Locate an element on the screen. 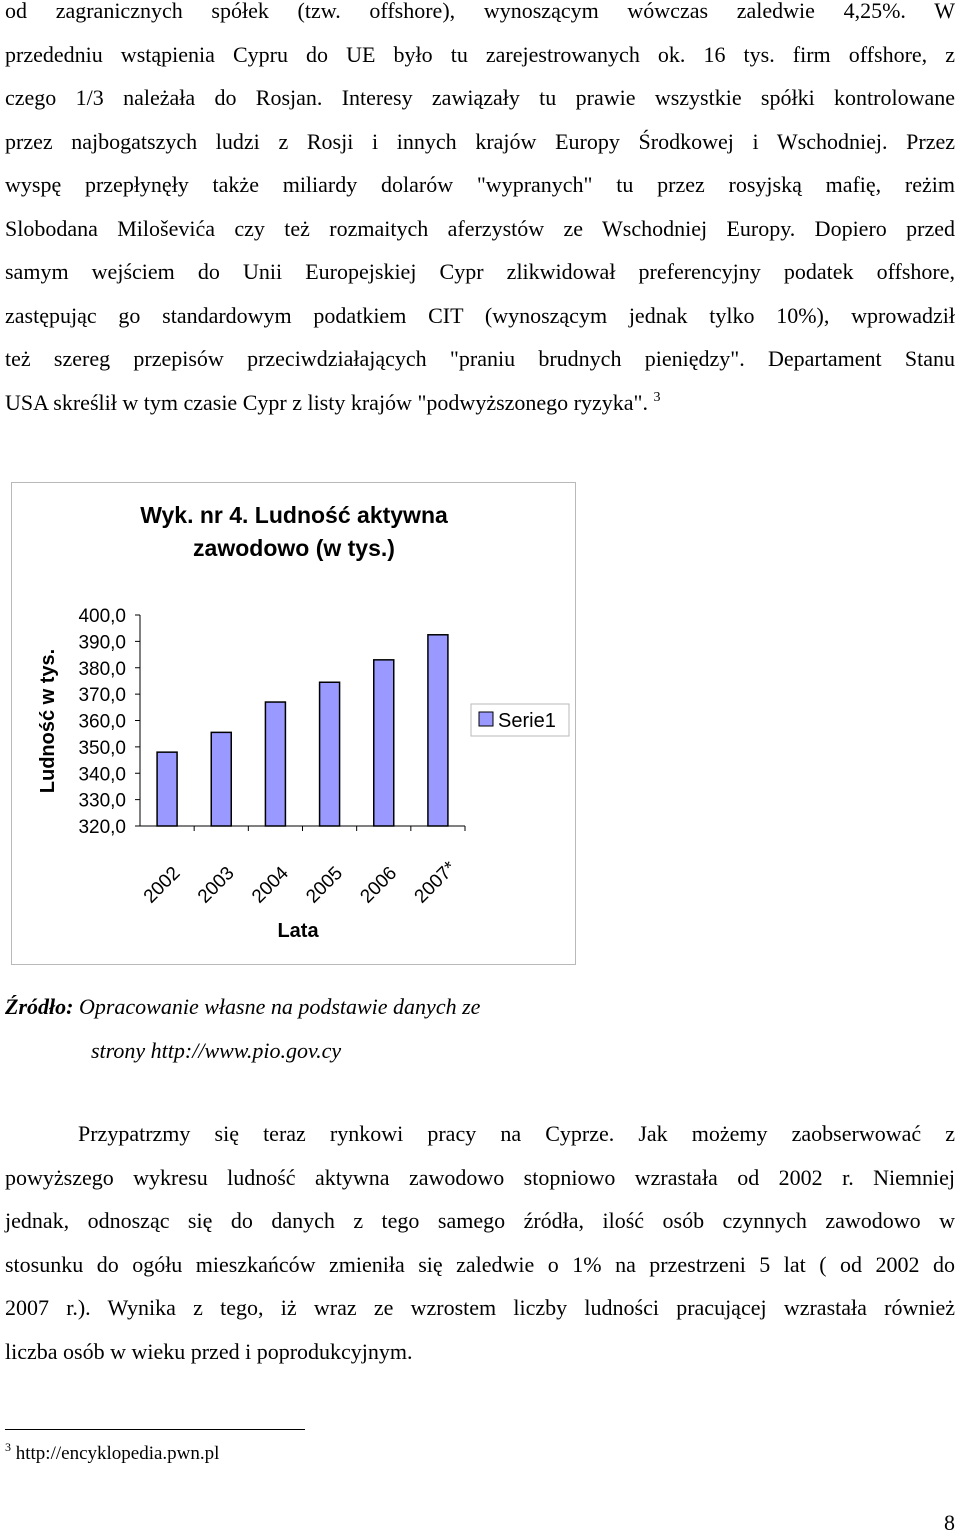 Image resolution: width=960 pixels, height=1537 pixels. legend-swatch is located at coordinates (486, 719).